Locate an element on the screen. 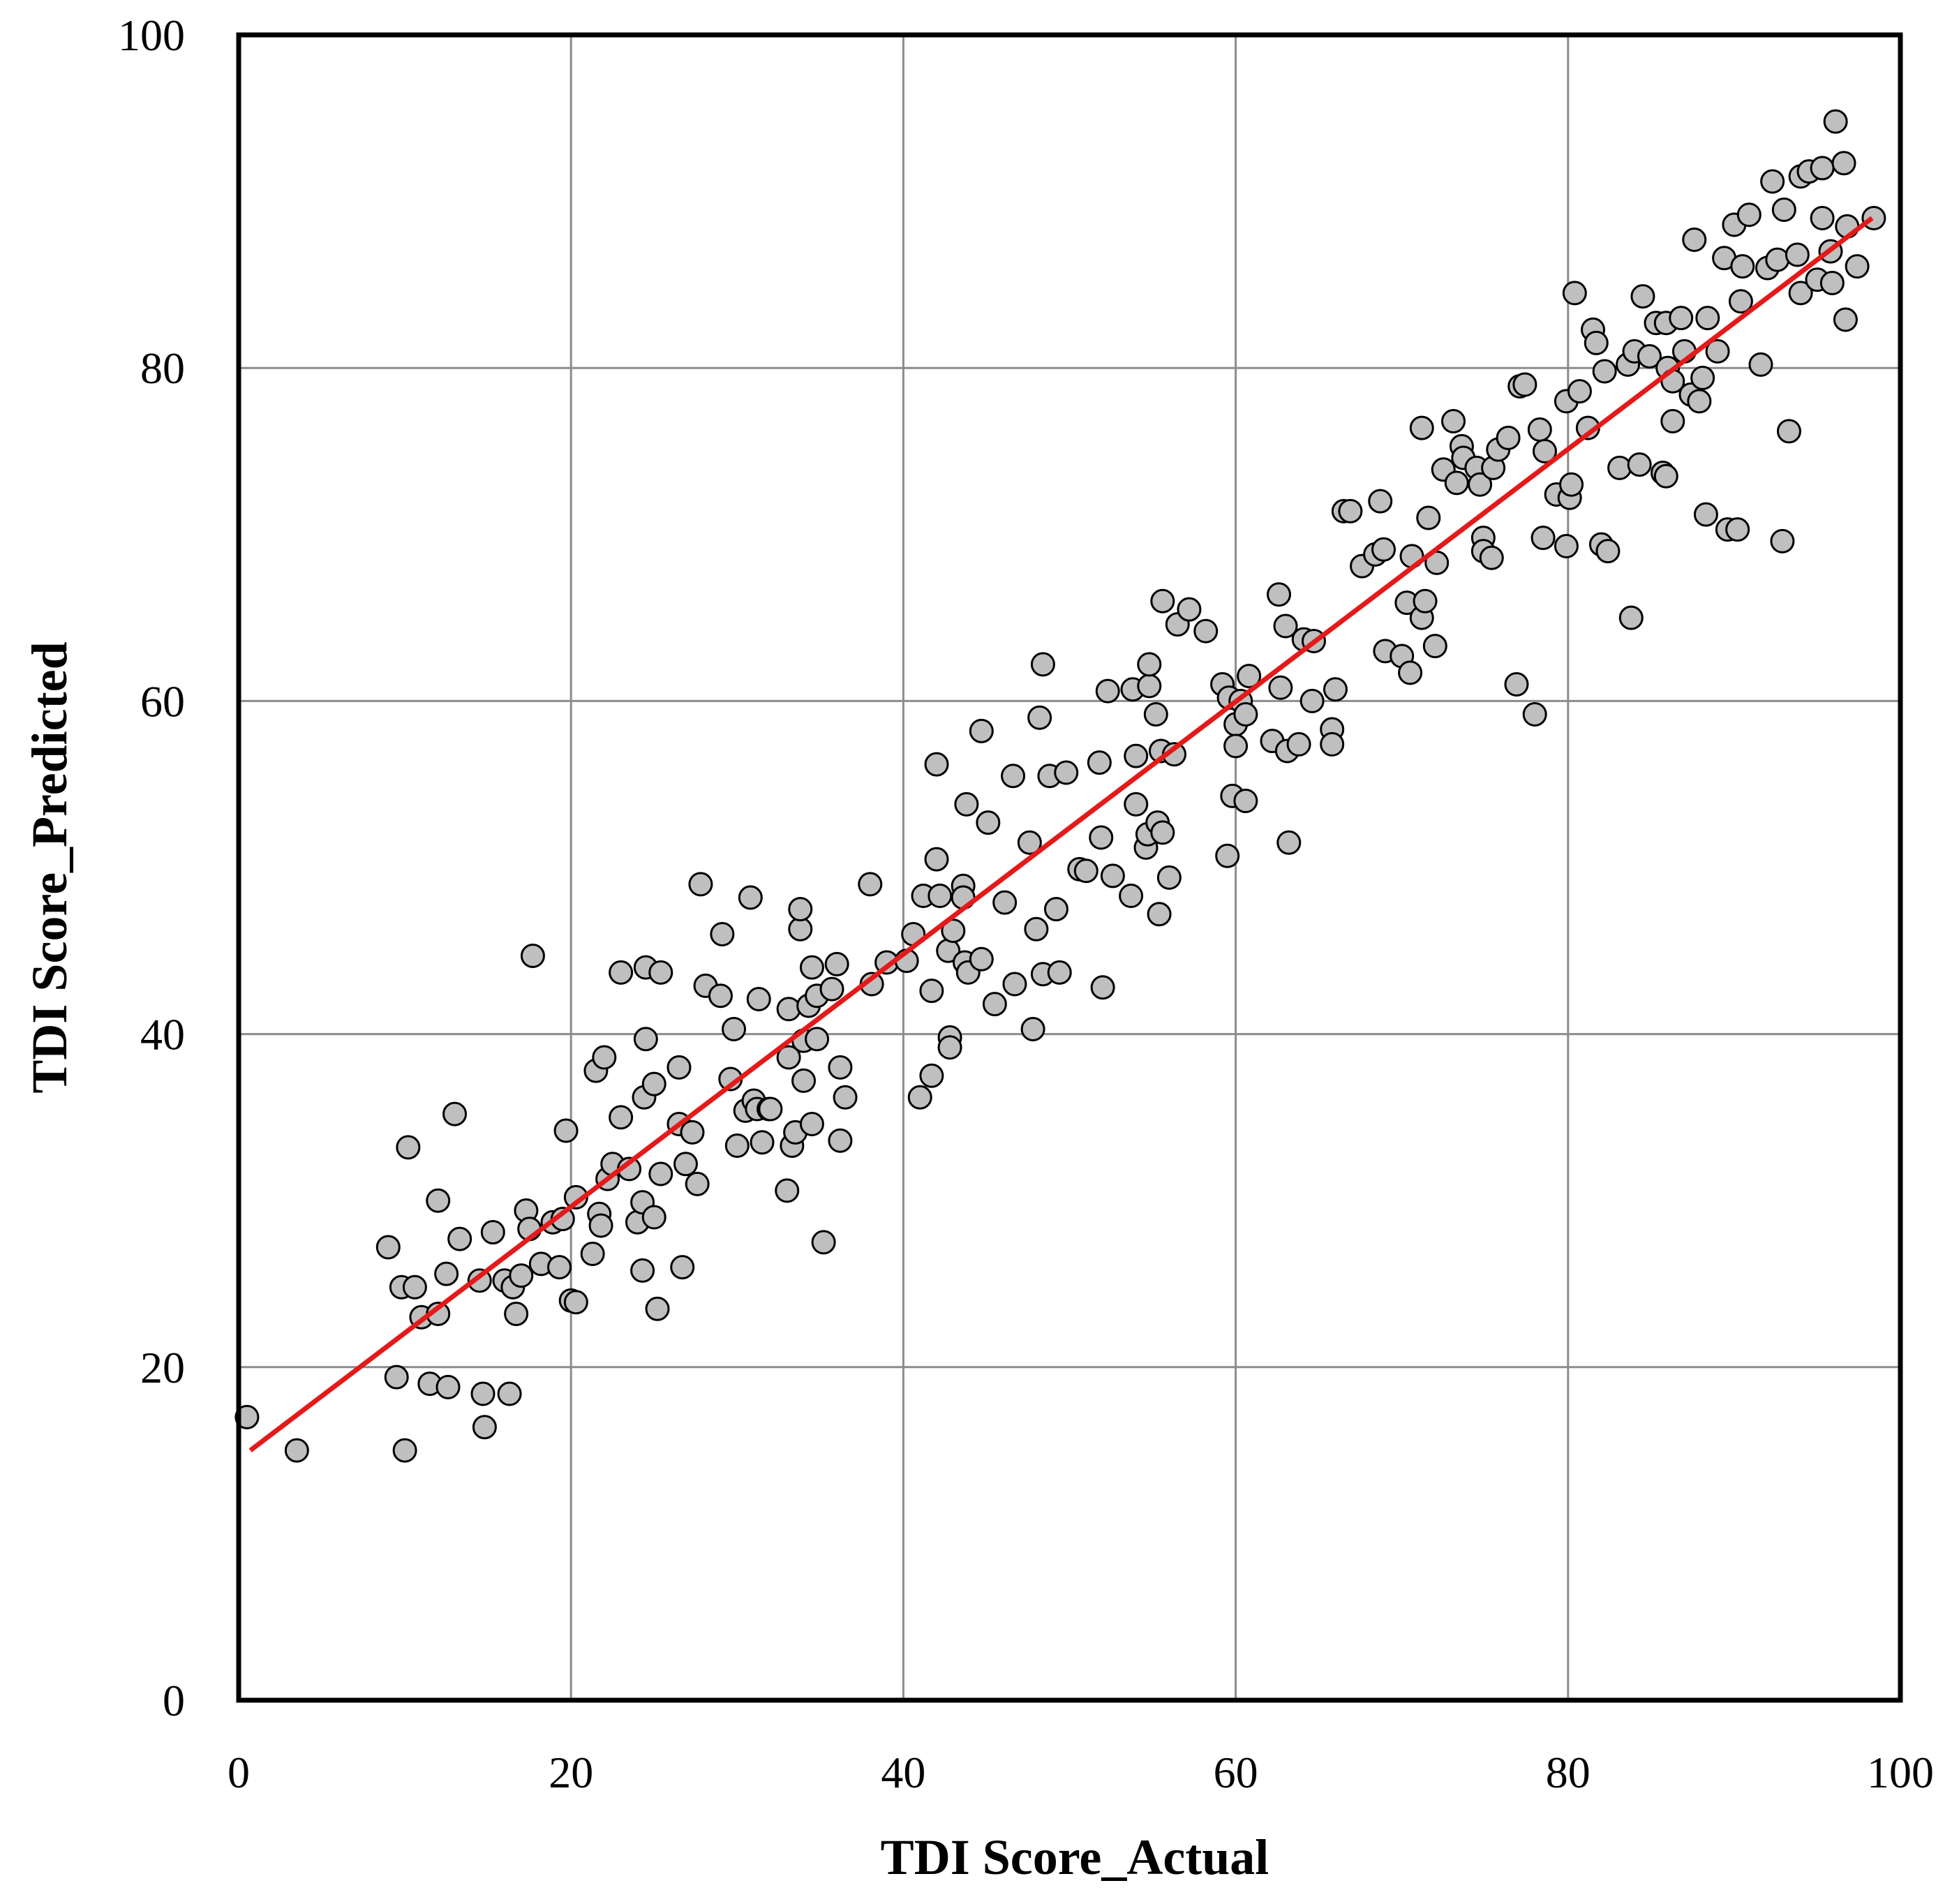 The width and height of the screenshot is (1959, 1904). x-tick-label: 20 is located at coordinates (571, 1773).